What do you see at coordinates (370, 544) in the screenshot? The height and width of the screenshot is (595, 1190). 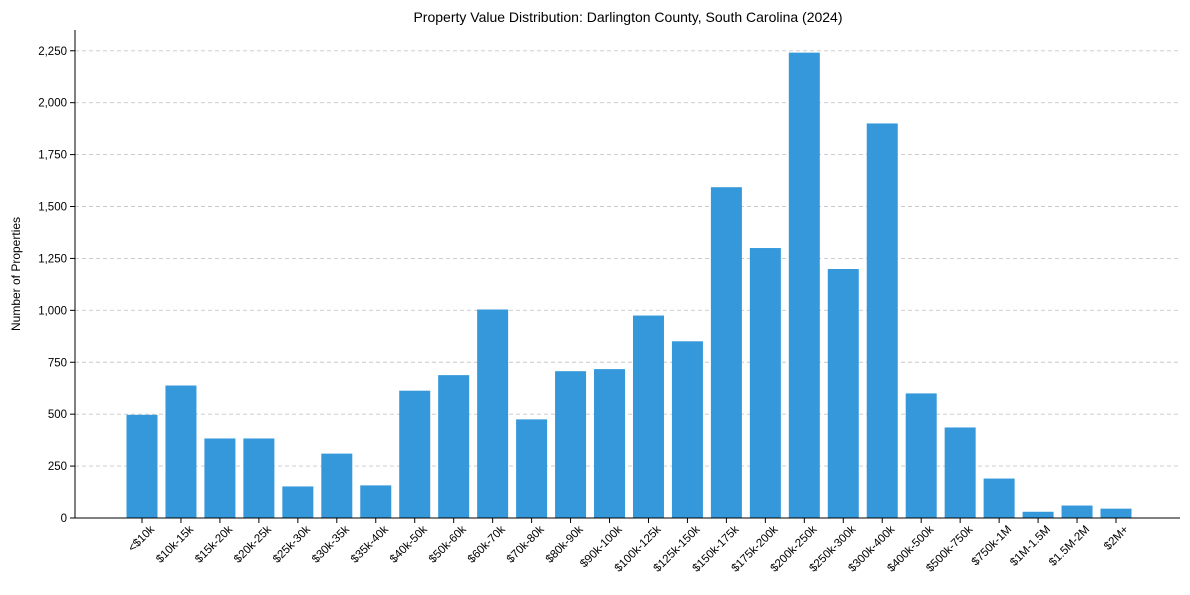 I see `x-tick-label: $35k-40k` at bounding box center [370, 544].